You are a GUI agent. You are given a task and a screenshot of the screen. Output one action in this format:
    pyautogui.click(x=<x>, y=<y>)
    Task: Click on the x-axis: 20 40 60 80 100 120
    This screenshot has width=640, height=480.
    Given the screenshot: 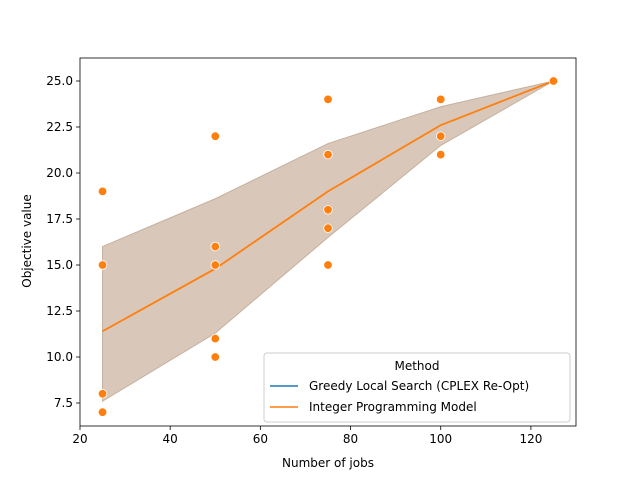 What is the action you would take?
    pyautogui.click(x=307, y=436)
    